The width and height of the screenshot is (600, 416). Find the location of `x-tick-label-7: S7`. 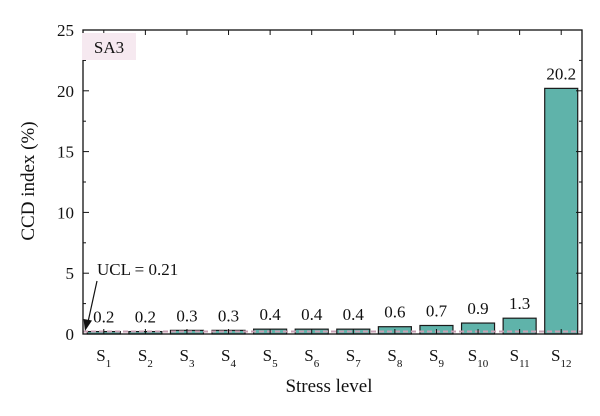

x-tick-label-7: S7 is located at coordinates (353, 358).